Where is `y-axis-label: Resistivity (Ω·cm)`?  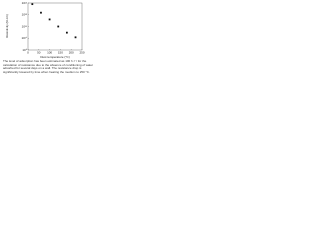
y-axis-label: Resistivity (Ω·cm) is located at coordinates (7, 26).